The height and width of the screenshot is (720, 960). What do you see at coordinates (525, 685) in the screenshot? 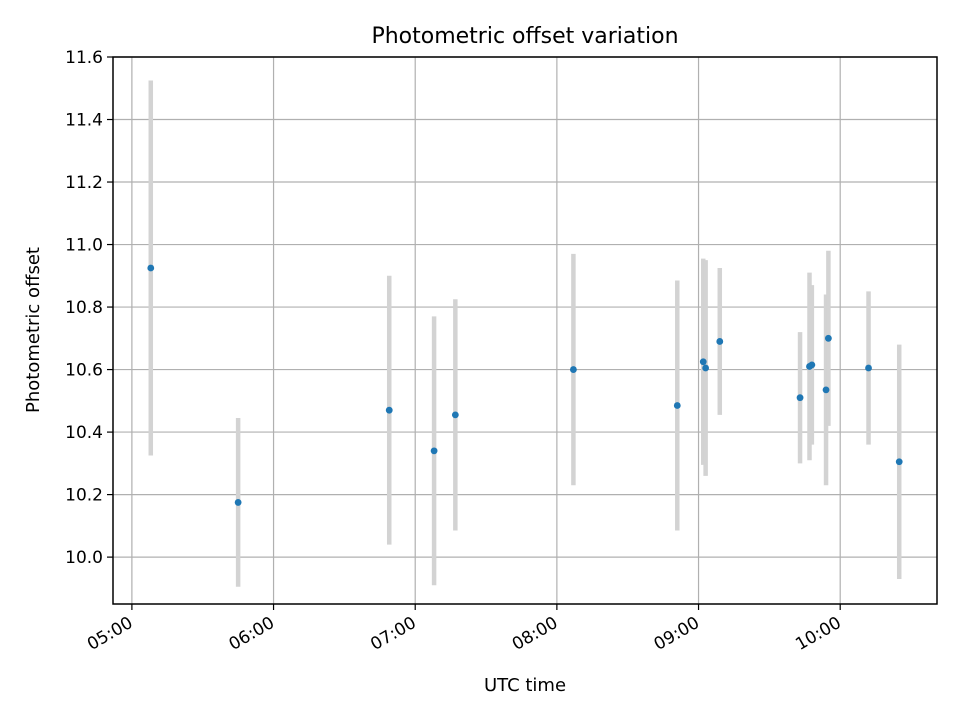
I see `x-axis-label: UTC time` at bounding box center [525, 685].